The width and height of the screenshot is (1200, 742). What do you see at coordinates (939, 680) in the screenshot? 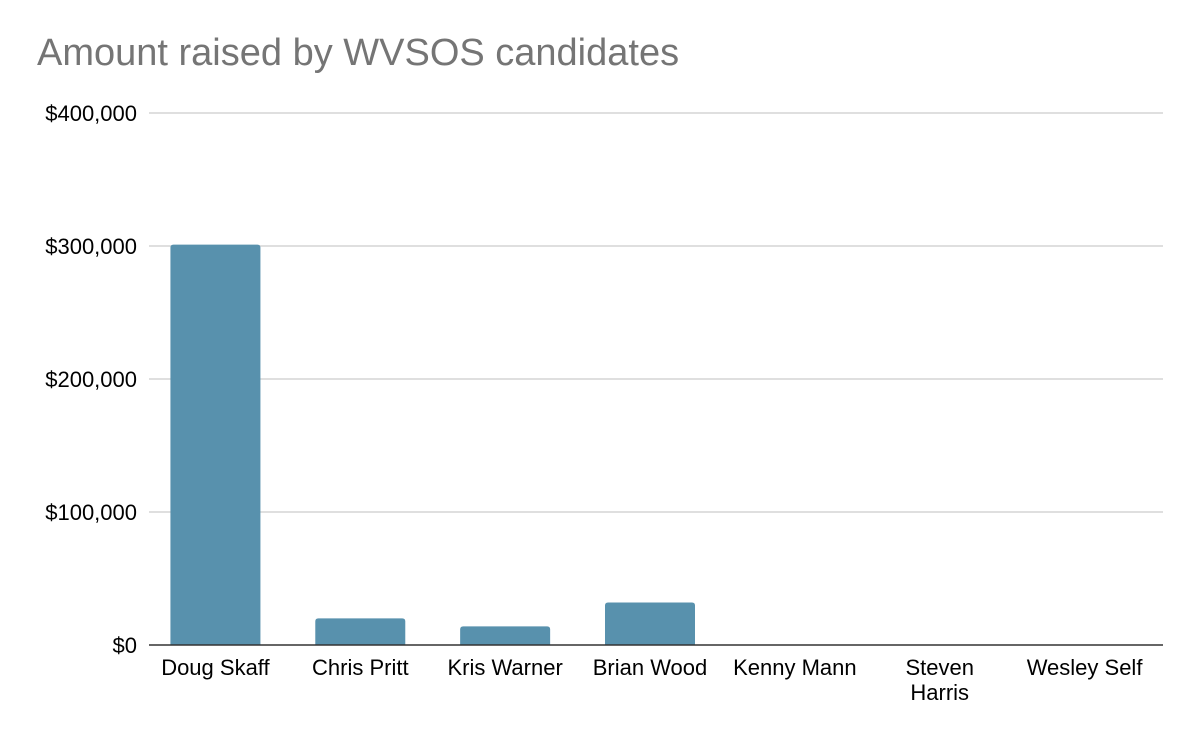
I see `x-tick-label: Steven Harris` at bounding box center [939, 680].